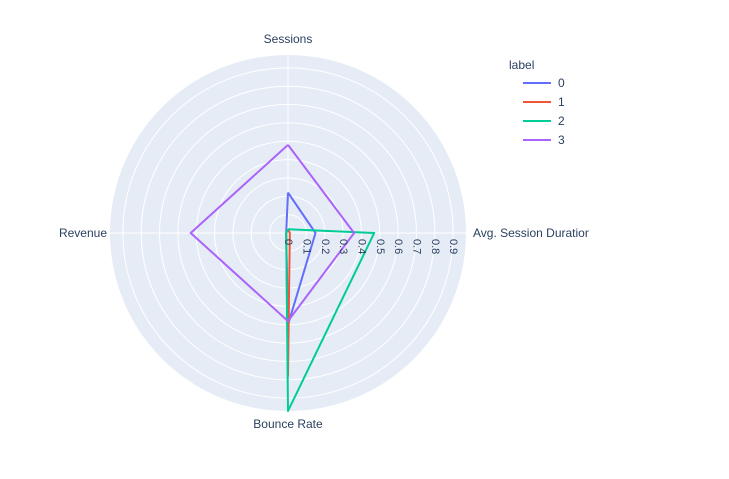 This screenshot has height=479, width=729. Describe the element at coordinates (306, 246) in the screenshot. I see `radial-tick-label: 0.1` at that location.